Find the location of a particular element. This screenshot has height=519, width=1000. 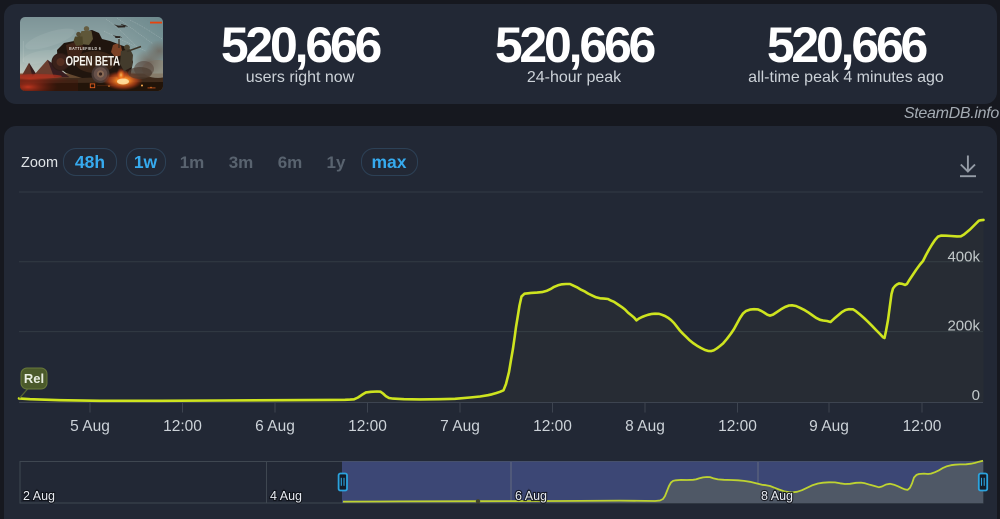

svg-text: 0 is located at coordinates (976, 395).